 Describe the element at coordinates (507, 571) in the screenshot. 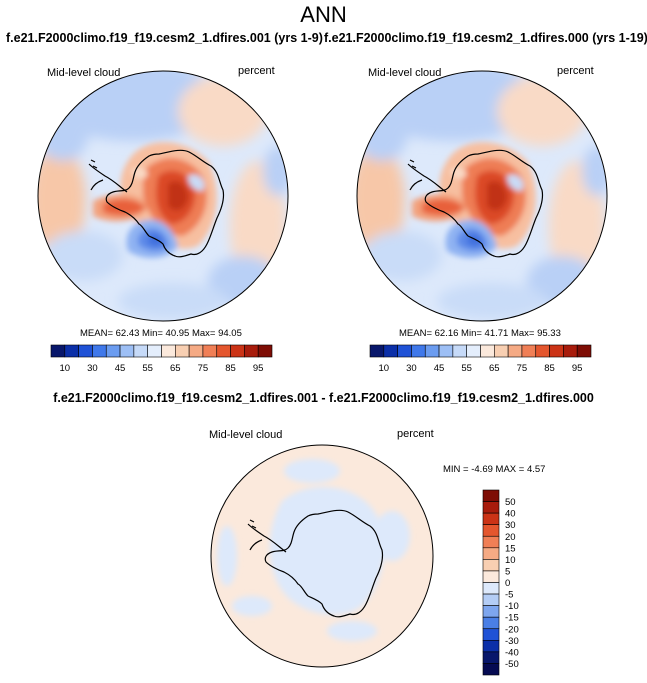

I see `colorbar-diff-label: 5` at that location.